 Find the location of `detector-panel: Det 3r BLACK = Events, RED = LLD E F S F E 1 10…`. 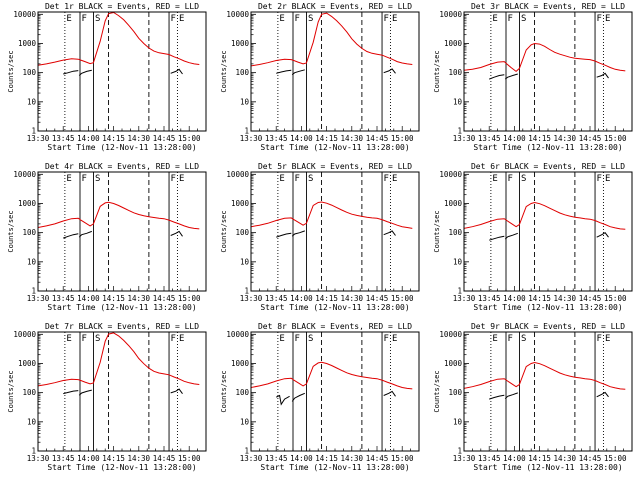

detector-panel: Det 3r BLACK = Events, RED = LLD E F S F E 1 10… is located at coordinates (532, 80).